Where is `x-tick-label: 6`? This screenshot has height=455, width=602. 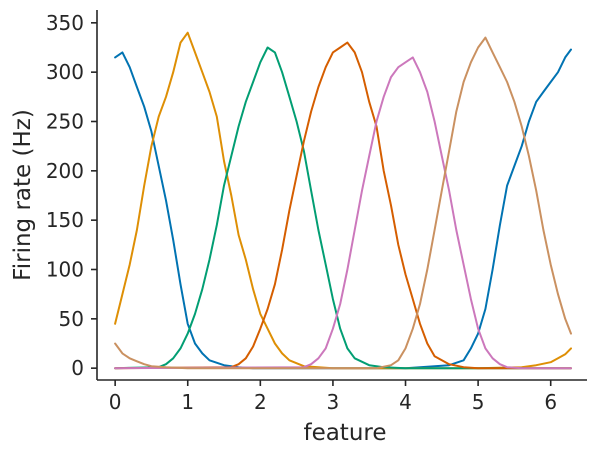
x-tick-label: 6 is located at coordinates (550, 402).